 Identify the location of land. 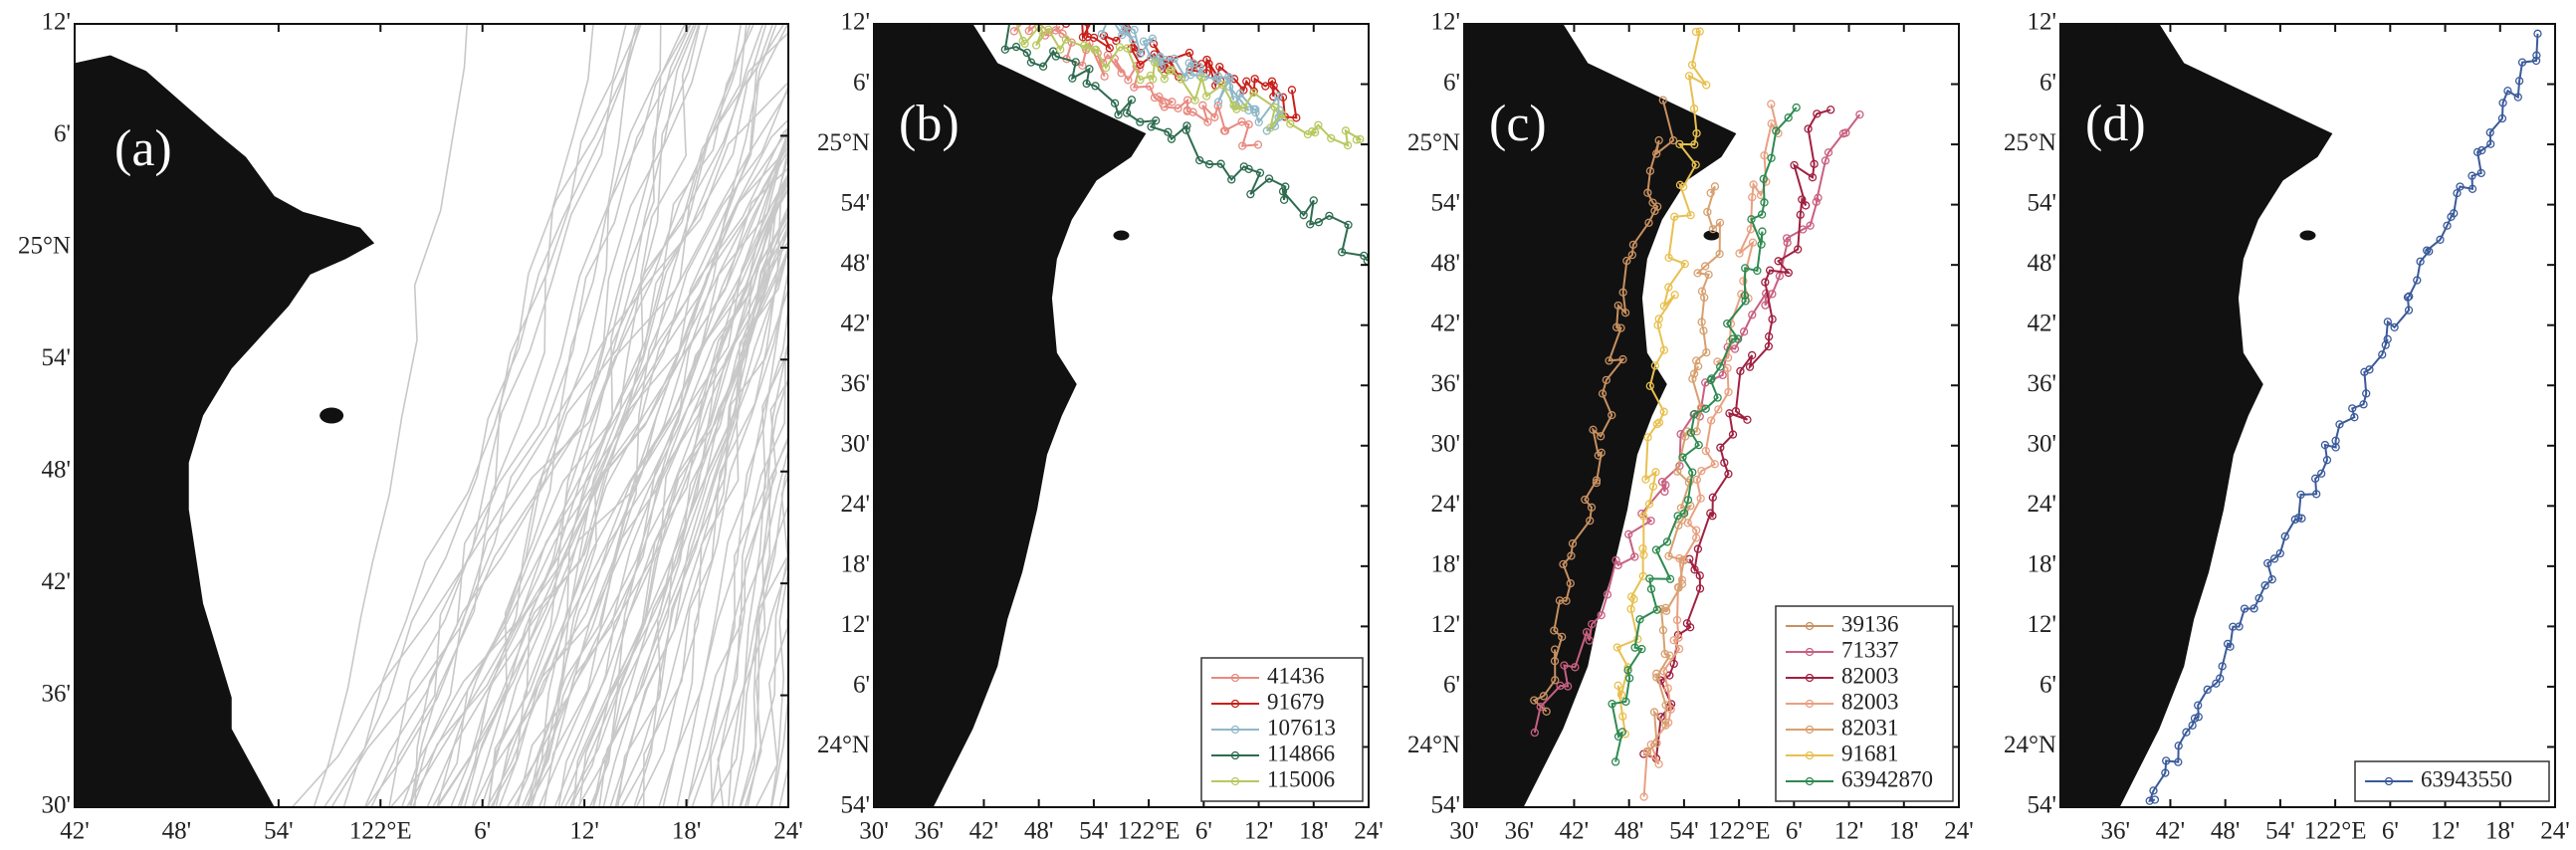
(225, 431).